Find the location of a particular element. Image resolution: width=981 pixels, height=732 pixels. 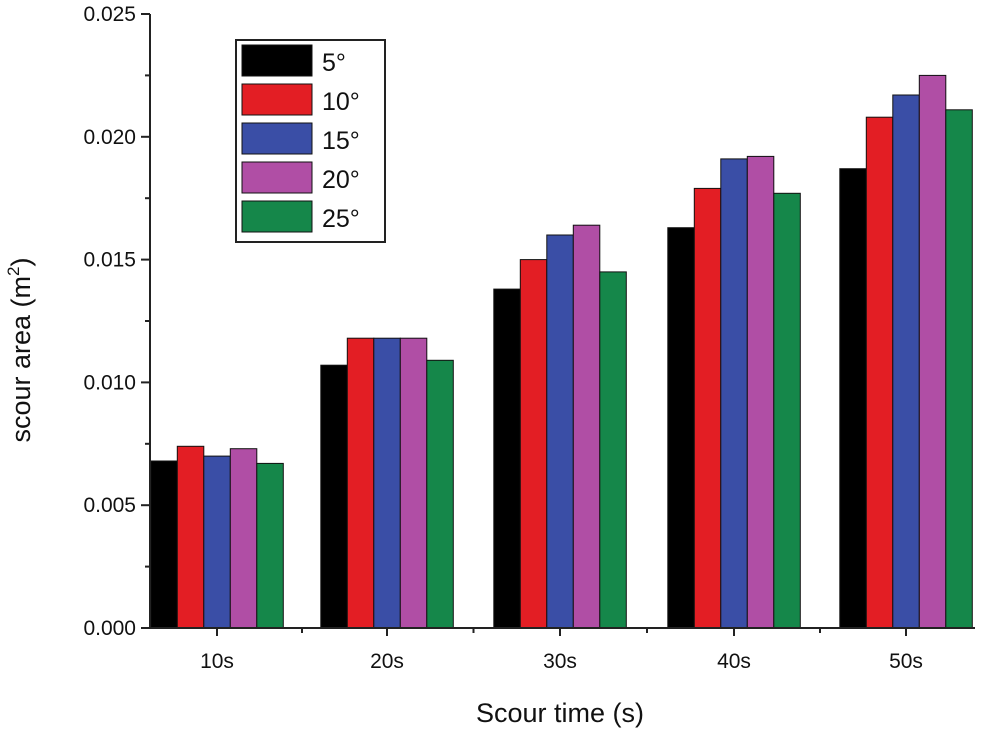

y-tick-label: 0.025 is located at coordinates (109, 14).